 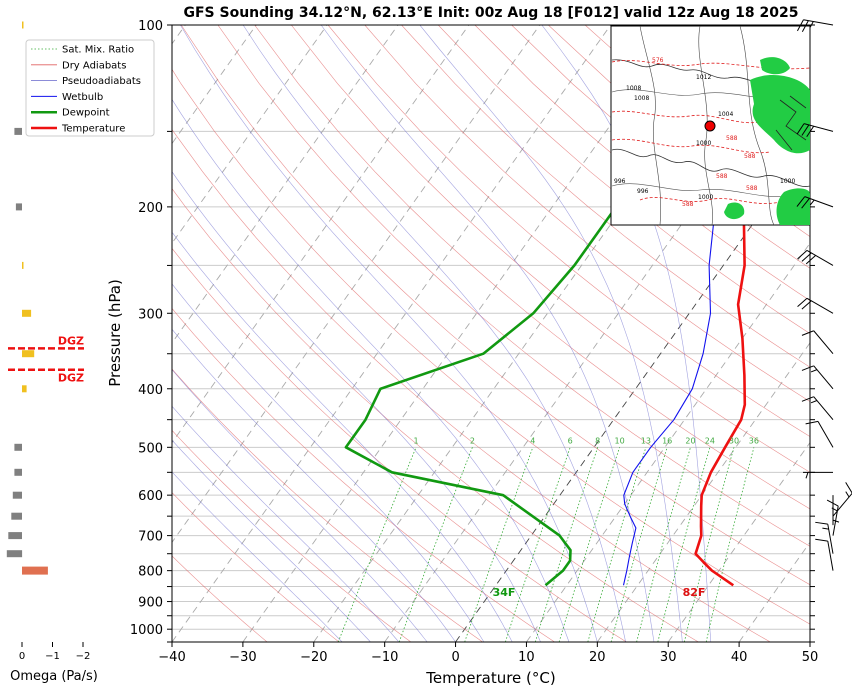 What do you see at coordinates (83, 656) in the screenshot?
I see `omega-tick-label: −2` at bounding box center [83, 656].